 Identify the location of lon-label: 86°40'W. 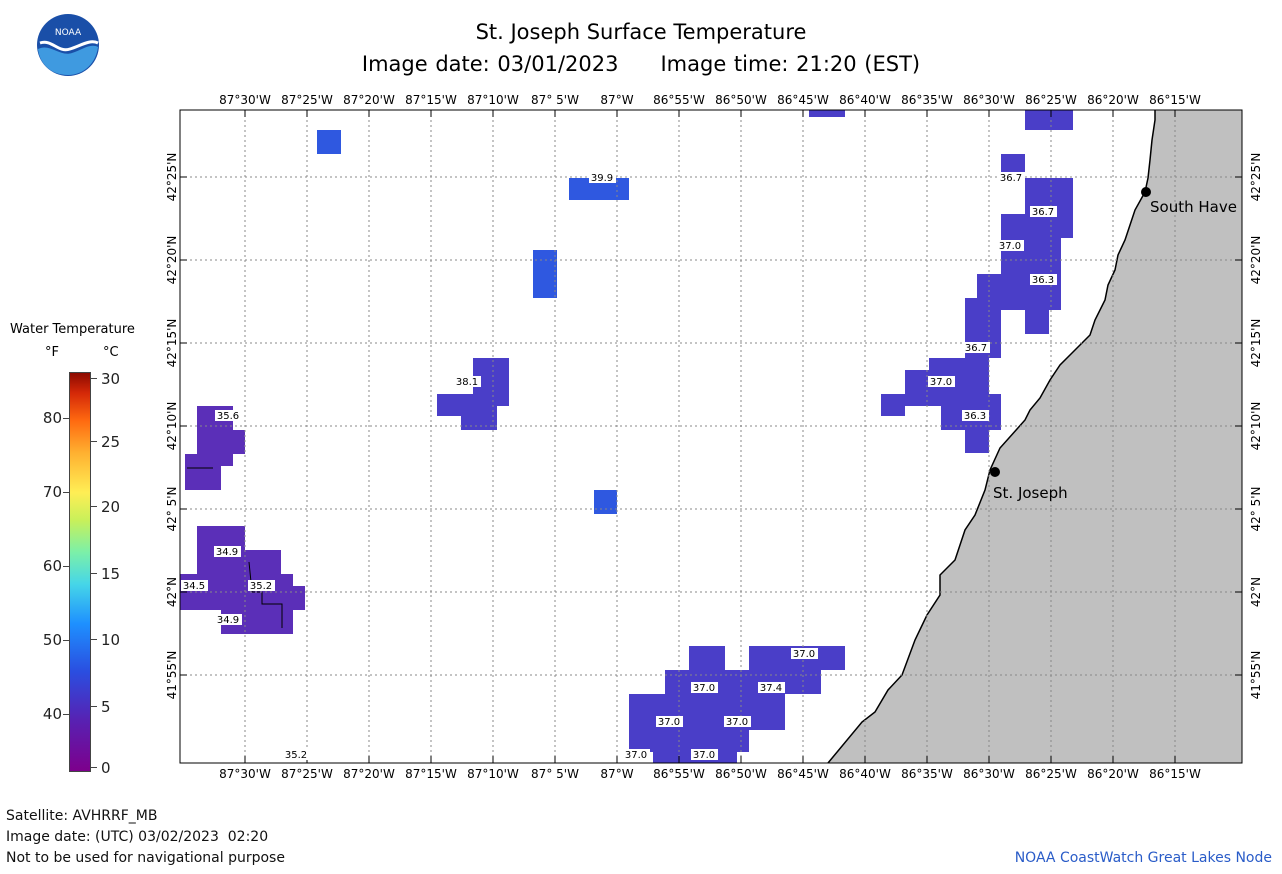
(865, 774).